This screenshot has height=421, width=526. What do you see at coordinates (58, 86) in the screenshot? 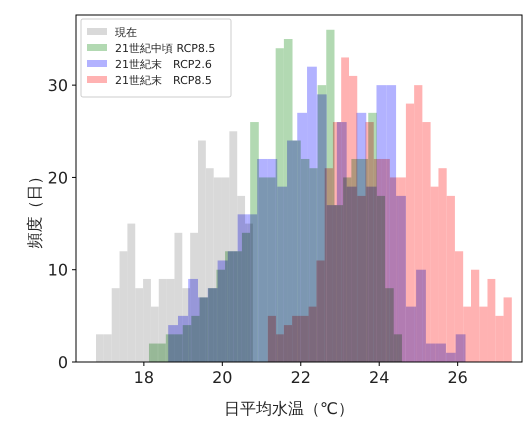
I see `y-tick-label: 30` at bounding box center [58, 86].